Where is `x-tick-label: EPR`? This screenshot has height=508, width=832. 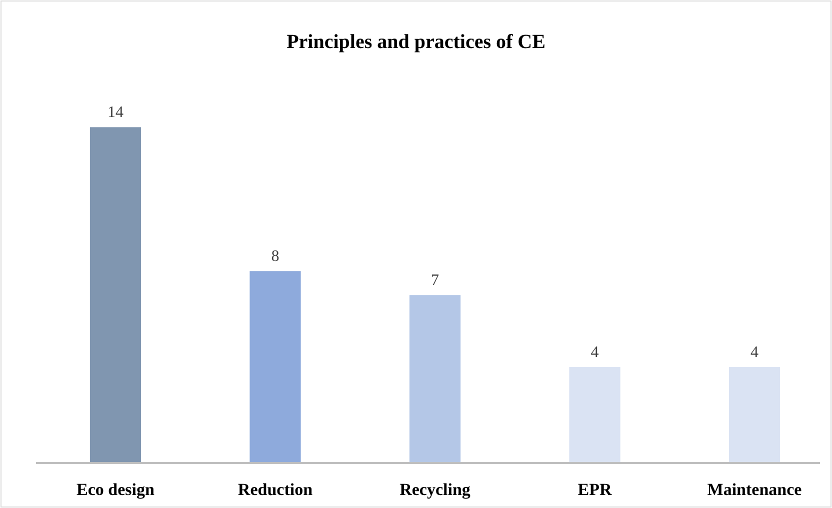 x-tick-label: EPR is located at coordinates (595, 489).